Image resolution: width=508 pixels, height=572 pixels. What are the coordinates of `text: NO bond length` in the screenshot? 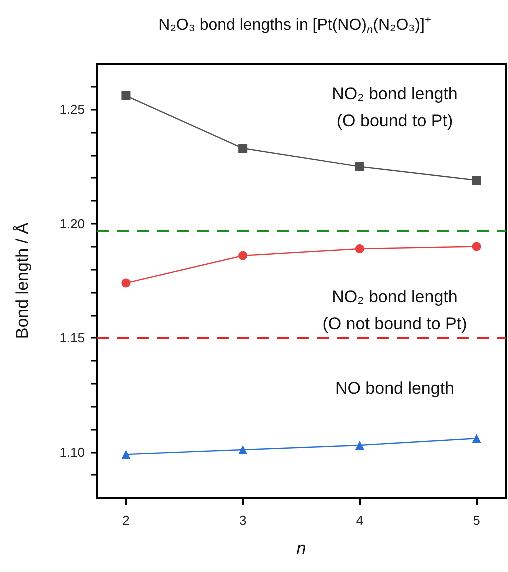 It's located at (395, 388).